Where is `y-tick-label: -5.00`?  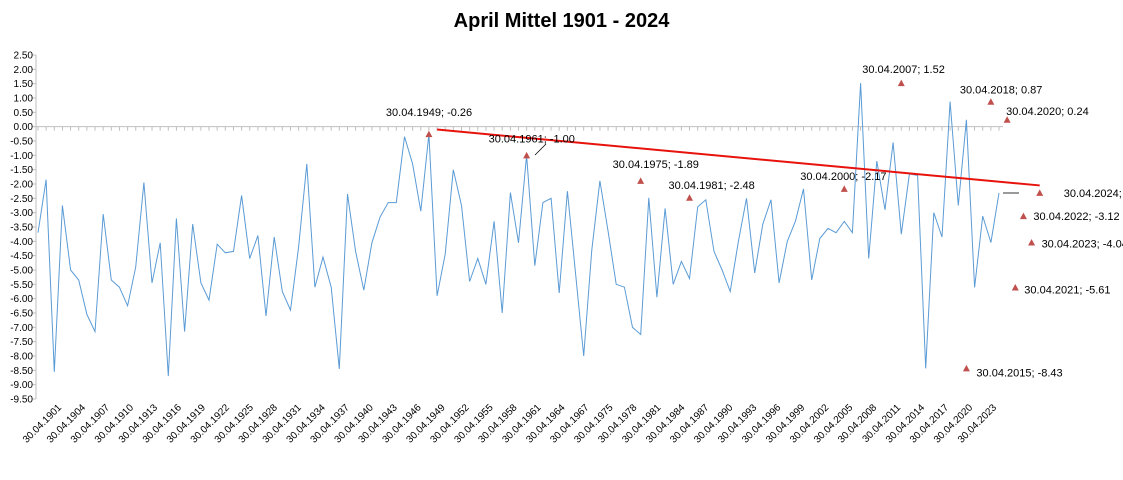
y-tick-label: -5.00 is located at coordinates (21, 271).